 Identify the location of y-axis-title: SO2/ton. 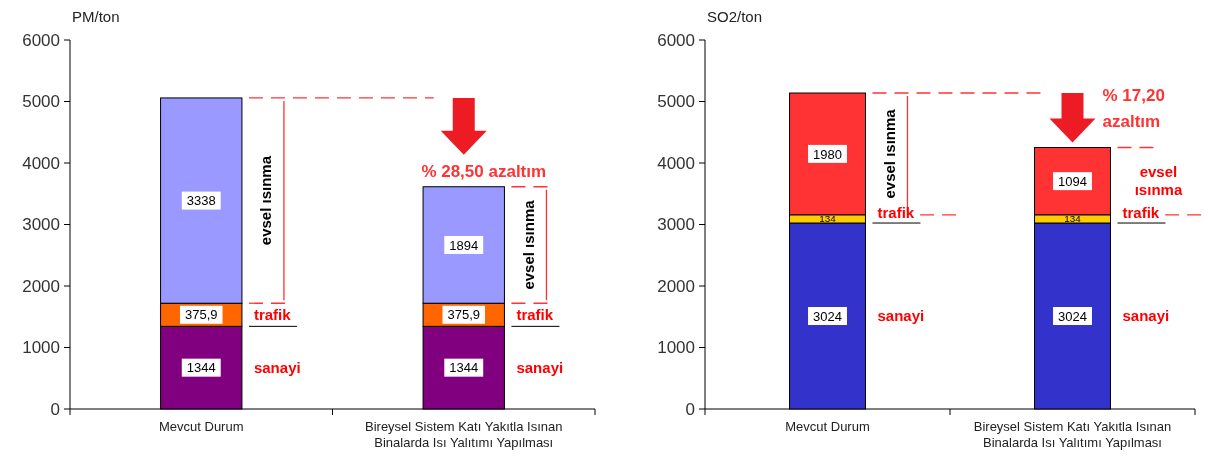
(735, 16).